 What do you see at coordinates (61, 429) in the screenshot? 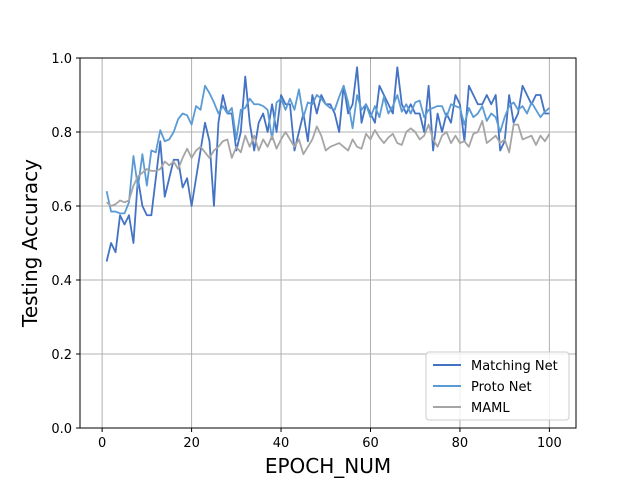
I see `y-tick-label: 0.0` at bounding box center [61, 429].